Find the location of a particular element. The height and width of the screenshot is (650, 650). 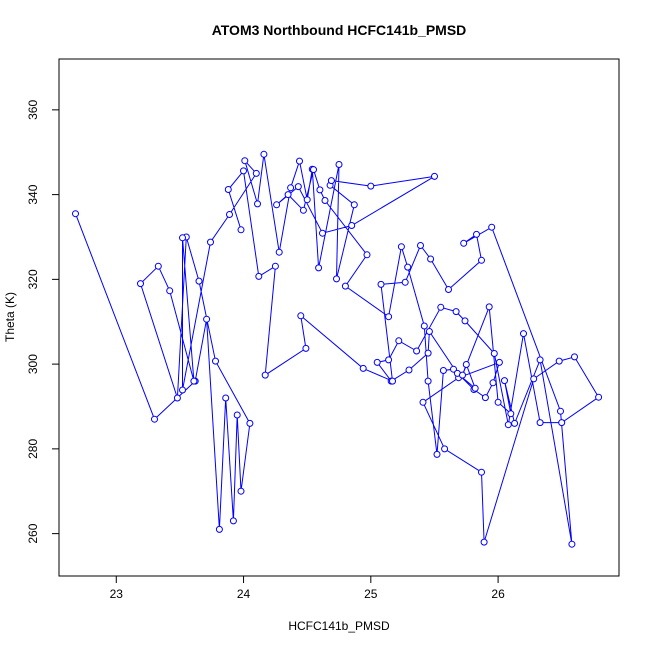

x-axis: 23 24 25 26 is located at coordinates (307, 588).